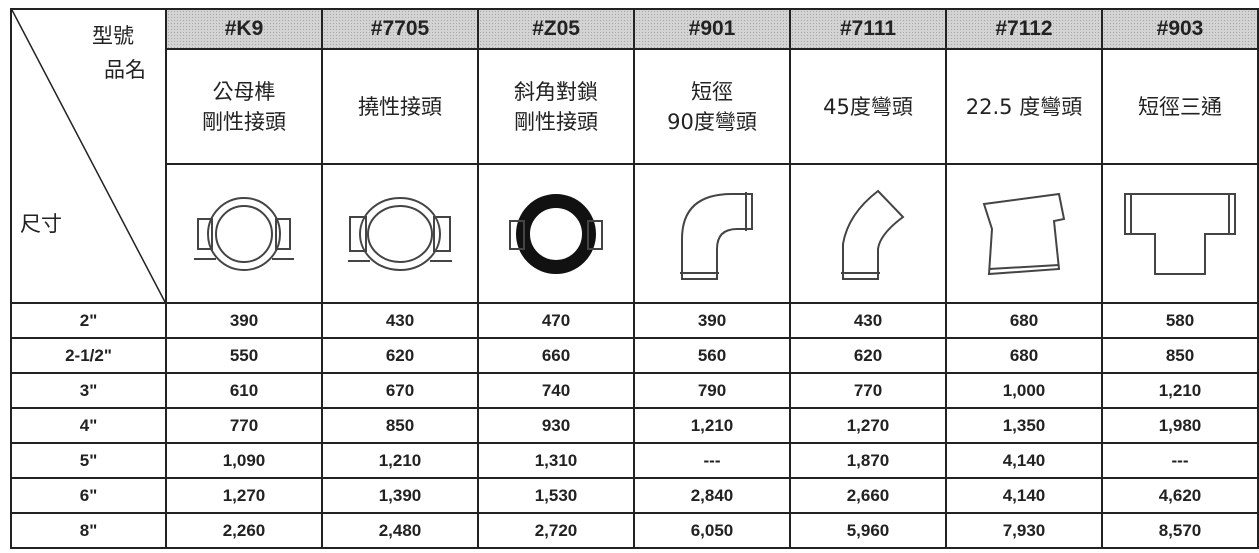  I want to click on tee-icon, so click(1180, 233).